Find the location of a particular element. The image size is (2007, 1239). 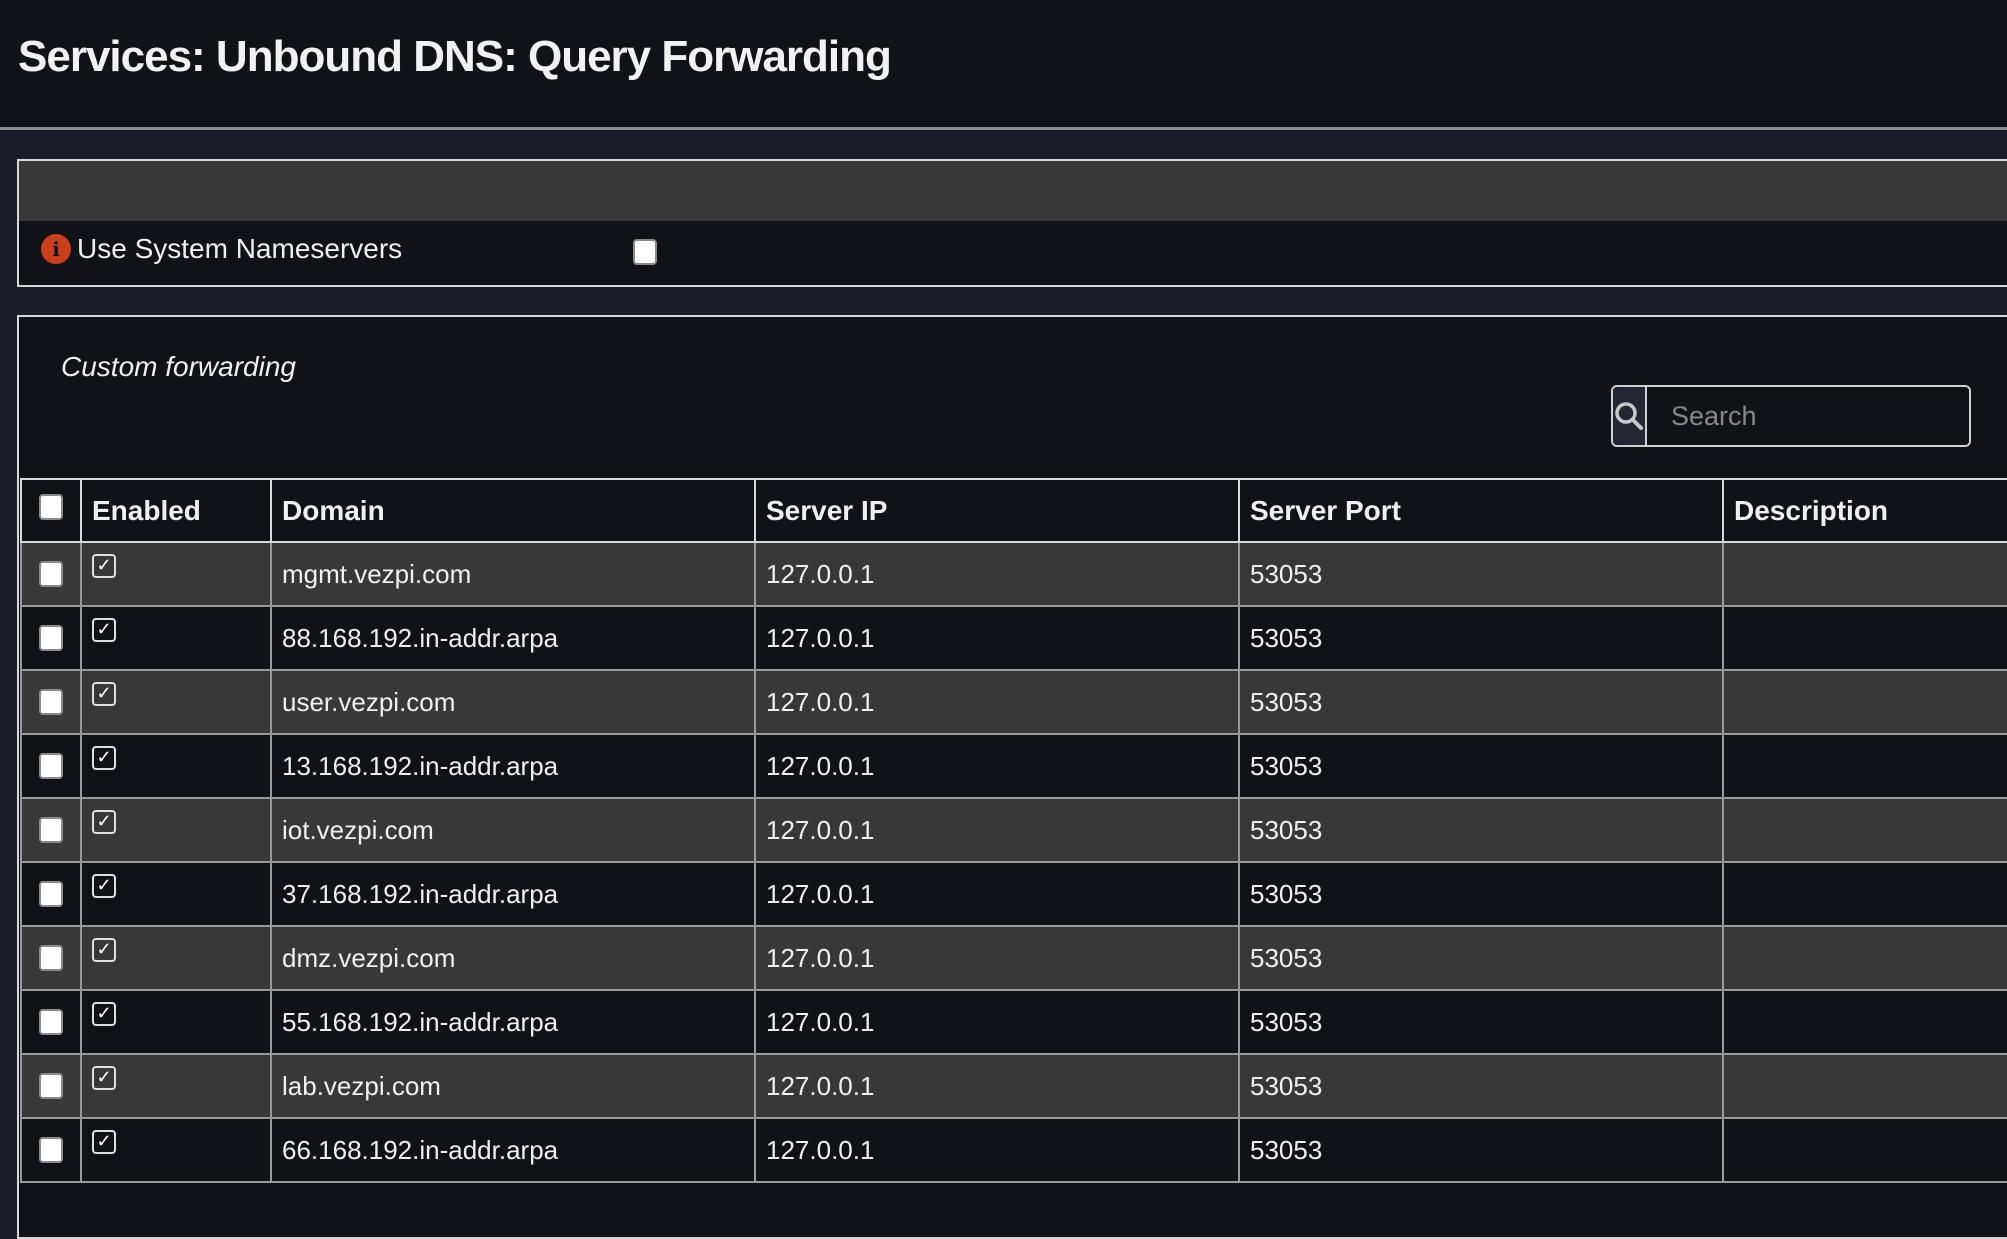

domain-cell: 13.168.192.in-addr.arpa is located at coordinates (513, 766).